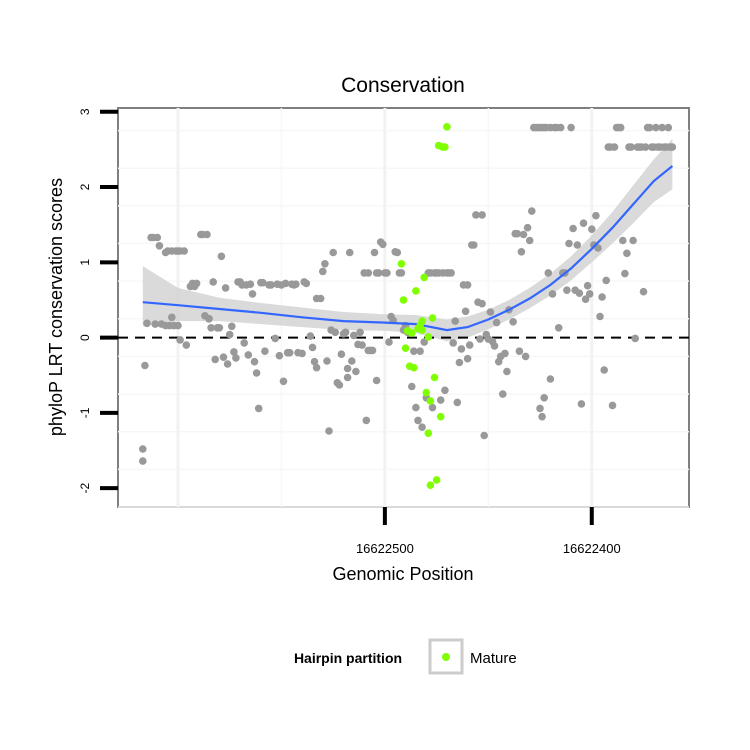  I want to click on y-axis: 3 2 1 0 -1 -2, so click(98, 301).